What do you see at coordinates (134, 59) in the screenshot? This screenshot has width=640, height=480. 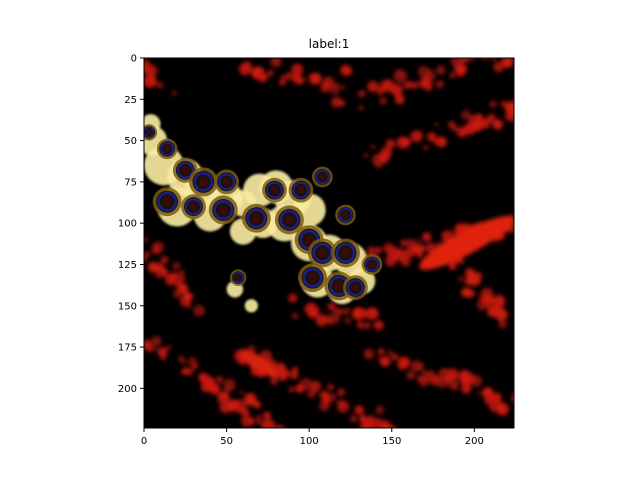 I see `y-tick-label: 0` at bounding box center [134, 59].